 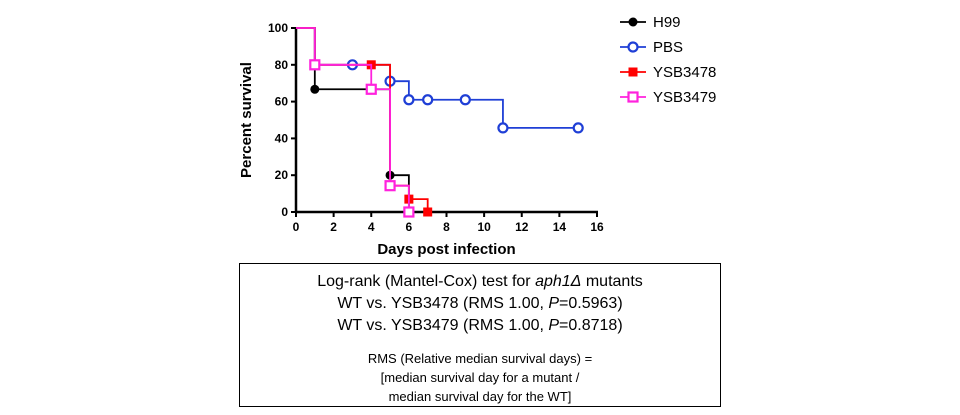 What do you see at coordinates (443, 325) in the screenshot?
I see `stats-row-prefix: WT vs. YSB3479 (RMS 1.00,` at bounding box center [443, 325].